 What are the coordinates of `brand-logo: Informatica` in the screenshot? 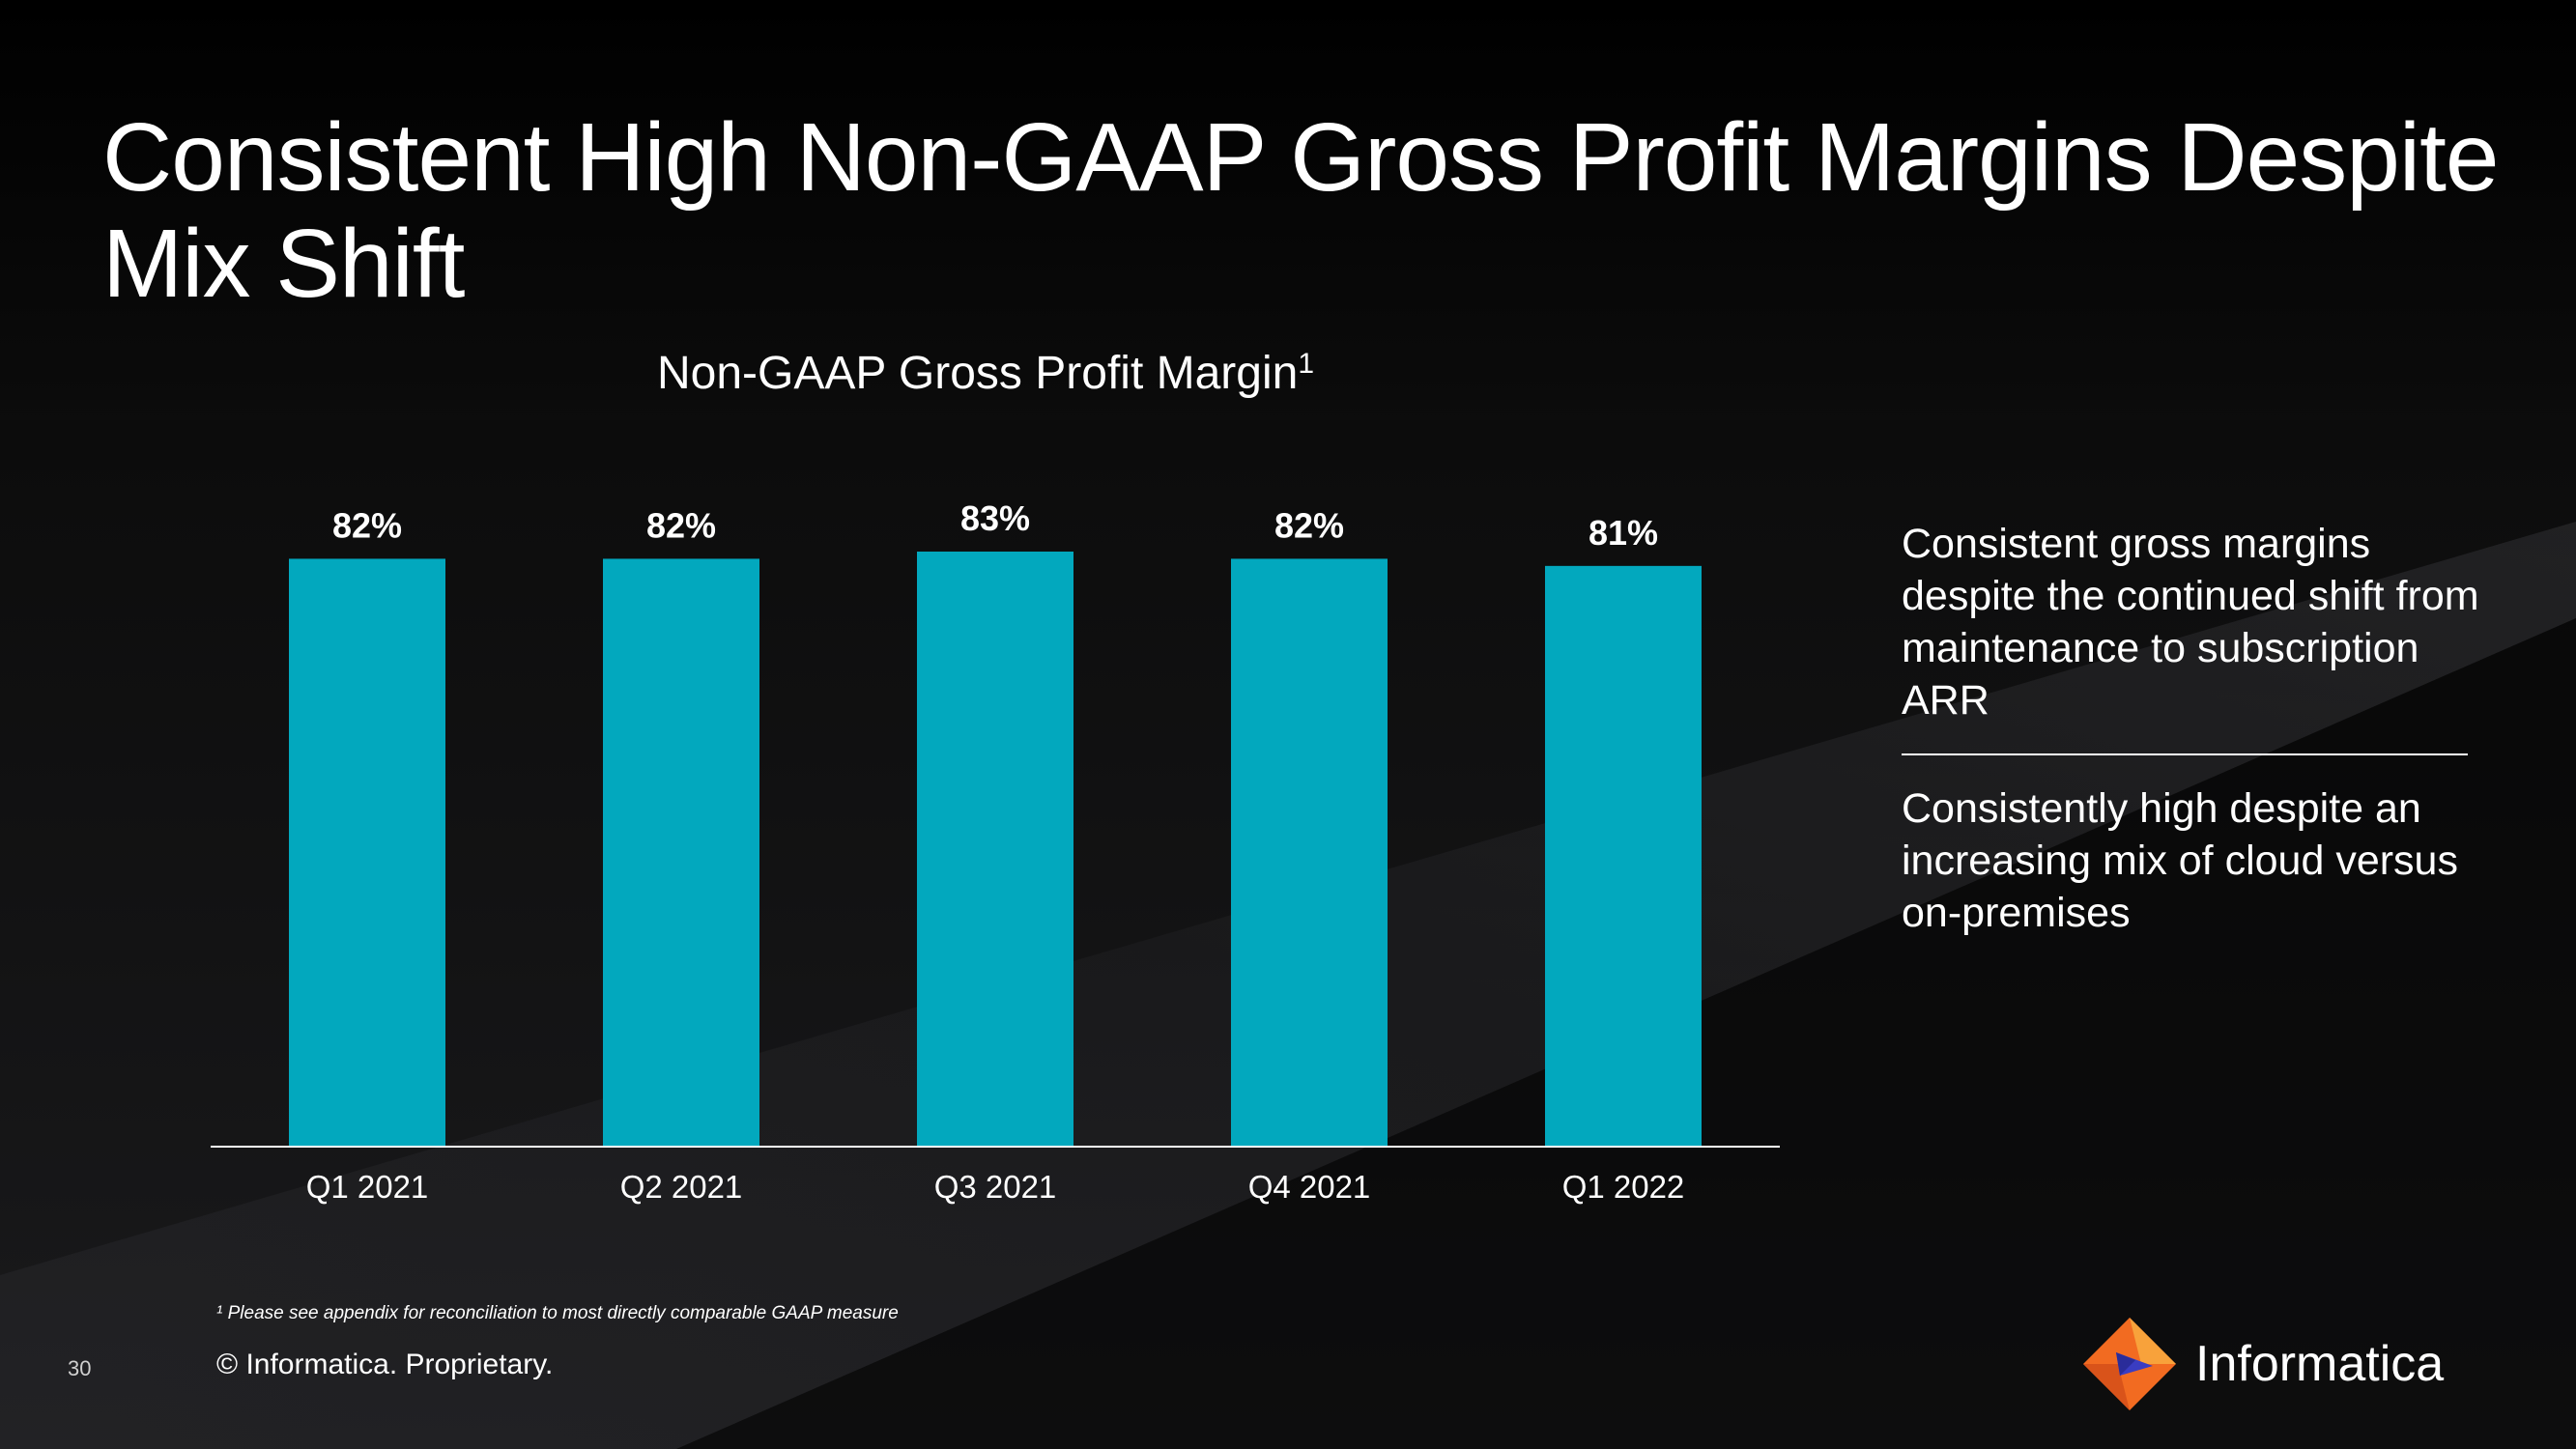 It's located at (2263, 1364).